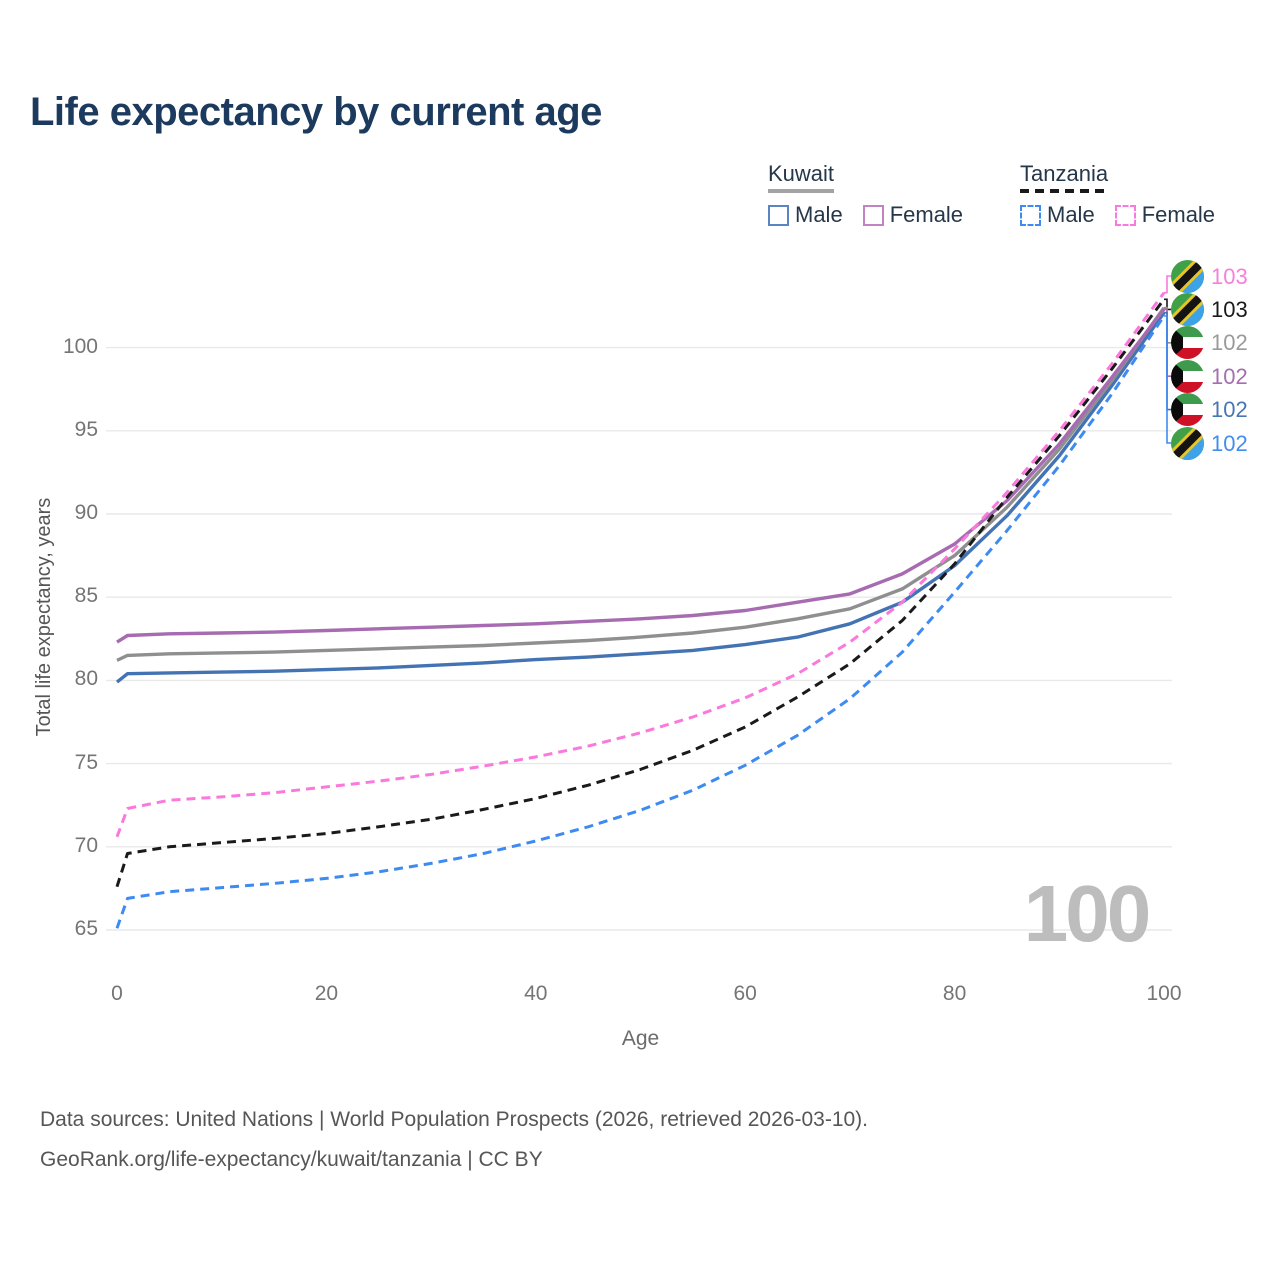  I want to click on legend-items-kuwait: Male Female, so click(865, 215).